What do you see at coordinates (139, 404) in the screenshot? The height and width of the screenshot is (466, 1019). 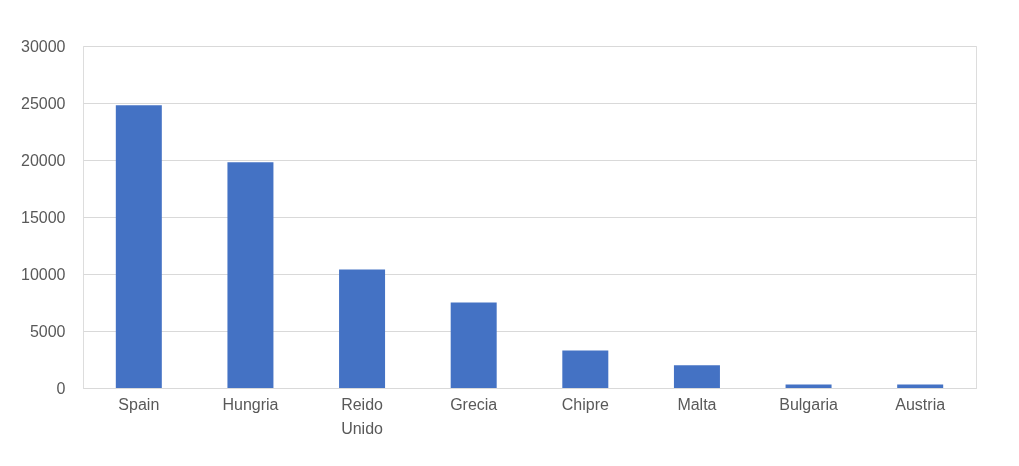 I see `x-tick-label: Spain` at bounding box center [139, 404].